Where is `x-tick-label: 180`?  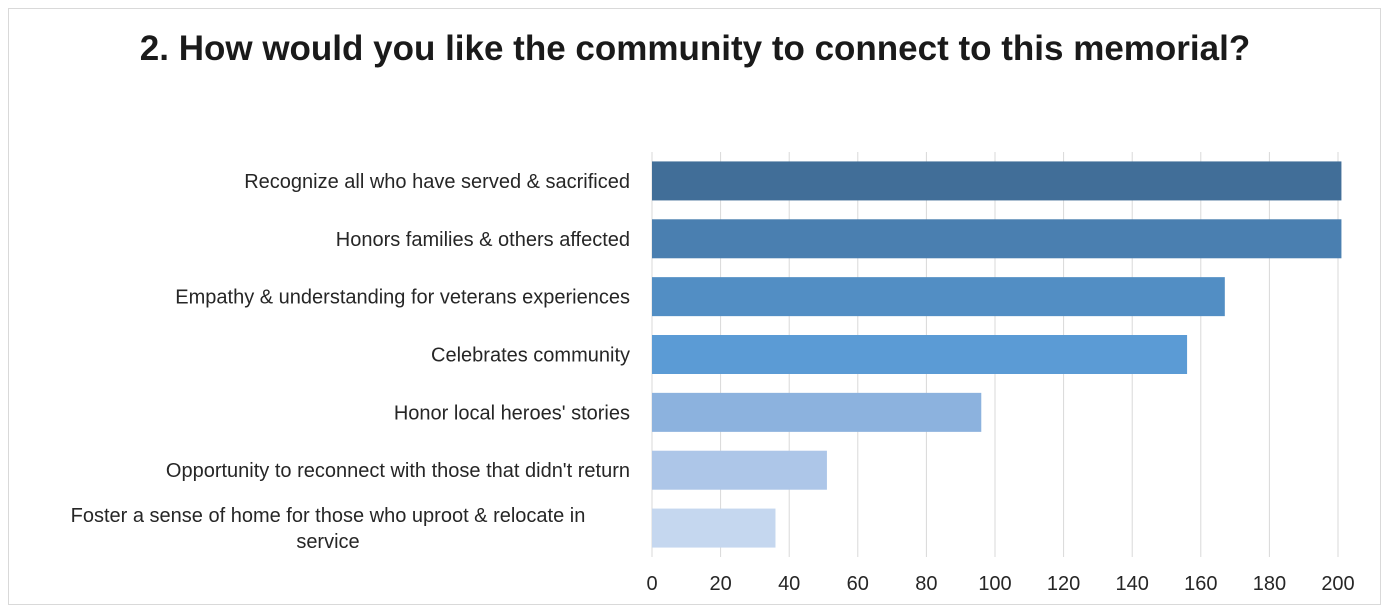 x-tick-label: 180 is located at coordinates (1269, 584).